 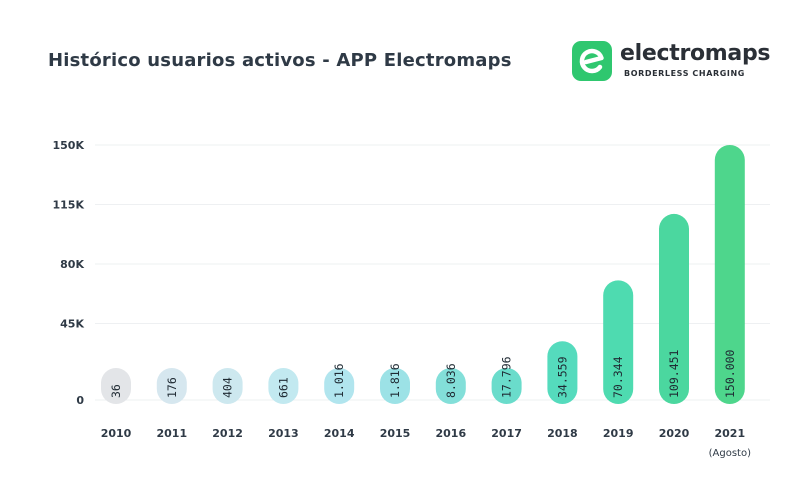 I want to click on bar-2018, so click(x=562, y=372).